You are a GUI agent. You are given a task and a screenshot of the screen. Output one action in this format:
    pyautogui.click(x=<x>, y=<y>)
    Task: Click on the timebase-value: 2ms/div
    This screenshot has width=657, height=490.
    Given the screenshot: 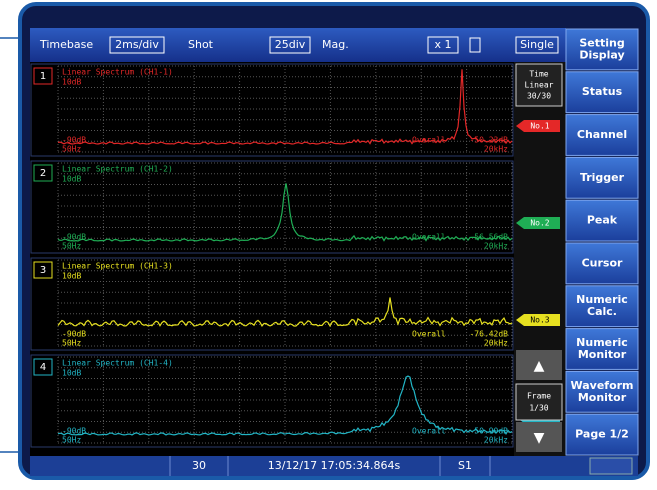 What is the action you would take?
    pyautogui.click(x=137, y=44)
    